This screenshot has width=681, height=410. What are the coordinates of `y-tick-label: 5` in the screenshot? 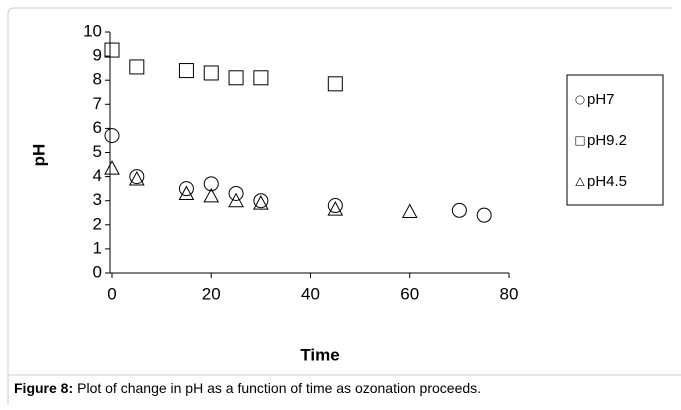 It's located at (97, 151).